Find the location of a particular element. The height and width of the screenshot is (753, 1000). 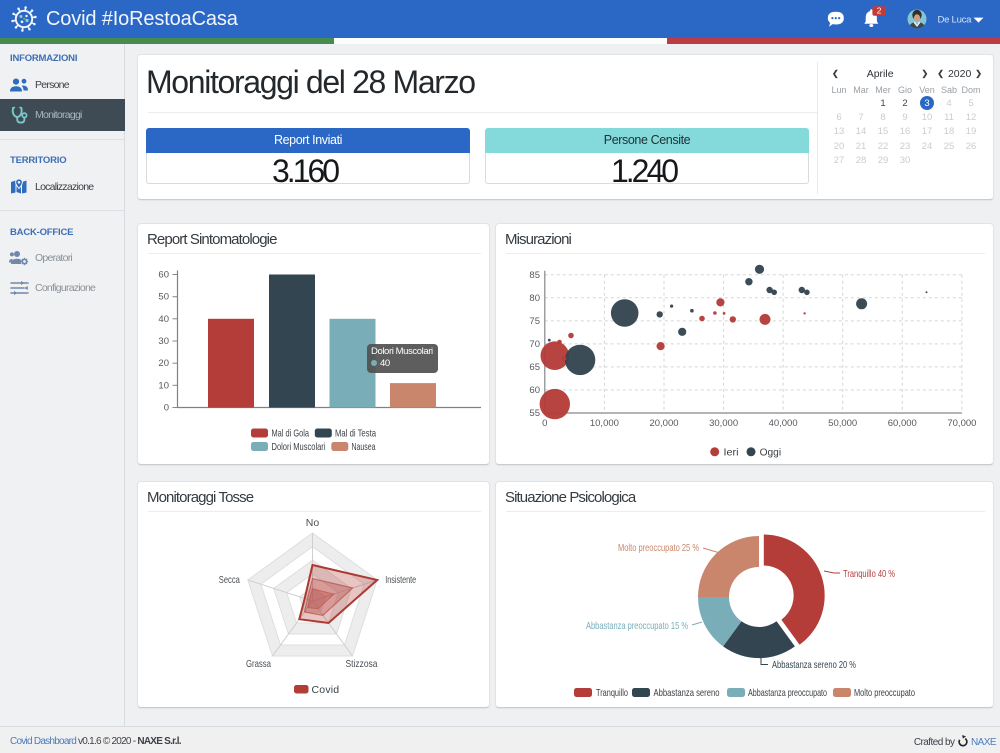

svg-text: Abbastanza sereno 20 % is located at coordinates (814, 665).